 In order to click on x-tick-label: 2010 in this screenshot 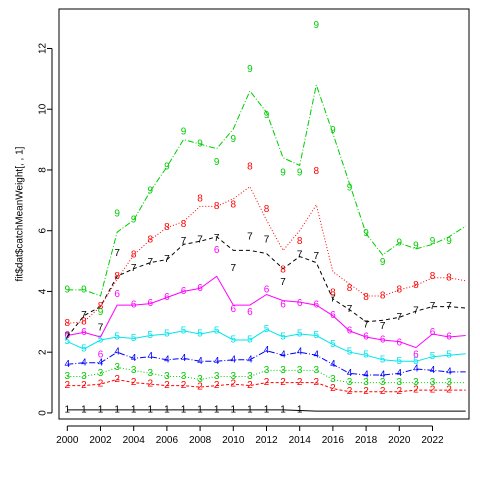, I will do `click(233, 440)`.